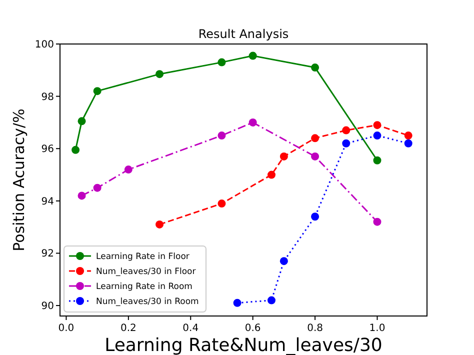  Describe the element at coordinates (243, 34) in the screenshot. I see `chart-title: Result Analysis` at that location.